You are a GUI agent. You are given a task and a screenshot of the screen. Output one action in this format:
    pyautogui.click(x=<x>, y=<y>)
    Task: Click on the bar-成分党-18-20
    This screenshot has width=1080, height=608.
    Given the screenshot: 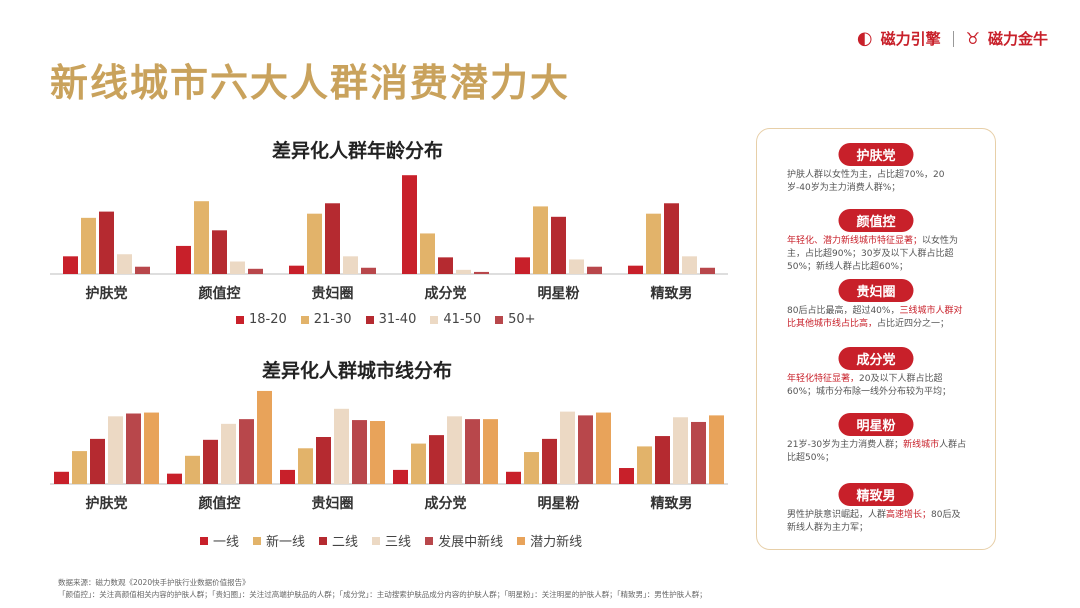 What is the action you would take?
    pyautogui.click(x=409, y=224)
    